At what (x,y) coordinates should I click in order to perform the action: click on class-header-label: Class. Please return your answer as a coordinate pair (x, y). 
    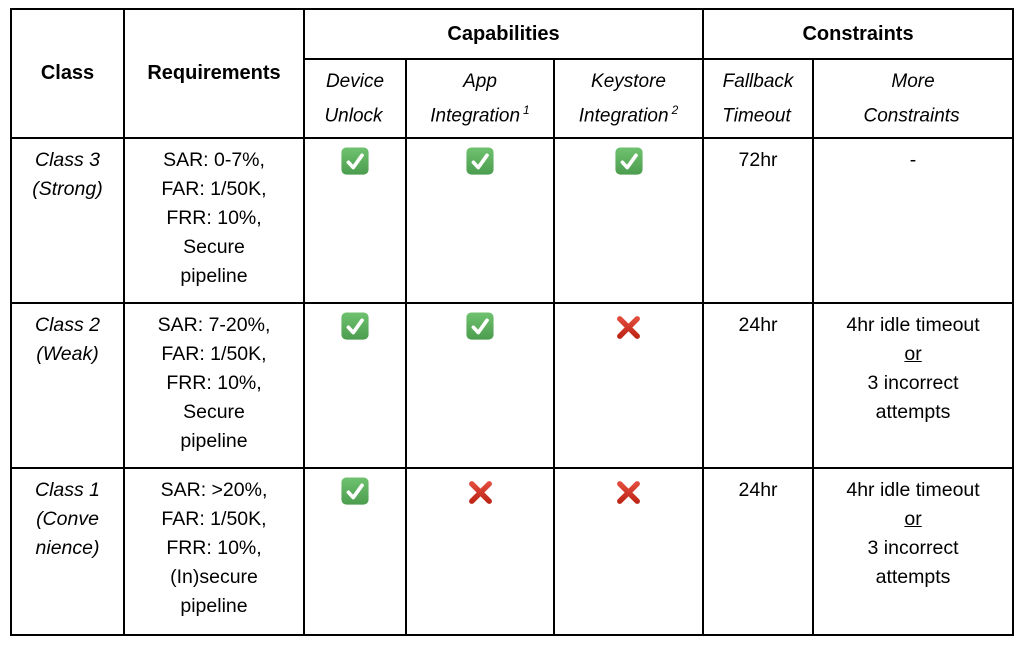
    Looking at the image, I should click on (67, 73).